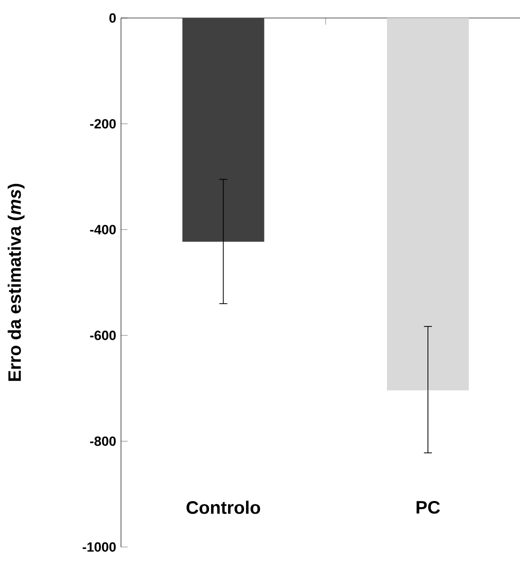 This screenshot has width=520, height=561. I want to click on x-tick-label: PC, so click(428, 507).